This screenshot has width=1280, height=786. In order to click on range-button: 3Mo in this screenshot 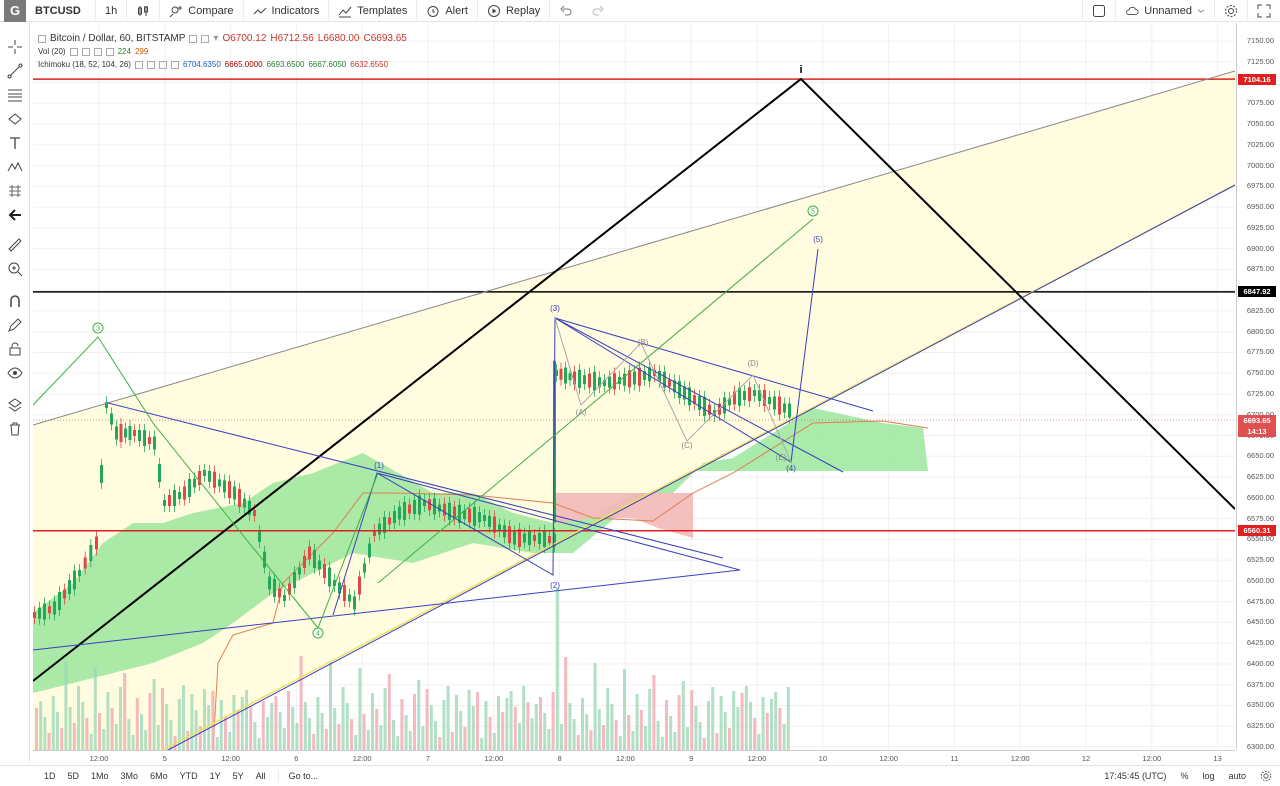, I will do `click(129, 775)`.